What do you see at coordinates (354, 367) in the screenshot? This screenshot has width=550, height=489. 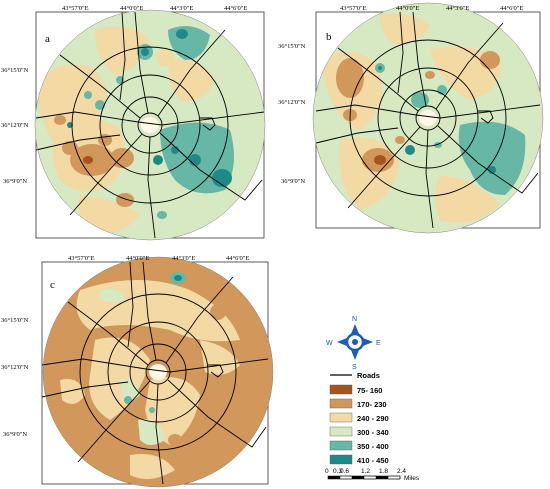 I see `compass-s-label: S` at bounding box center [354, 367].